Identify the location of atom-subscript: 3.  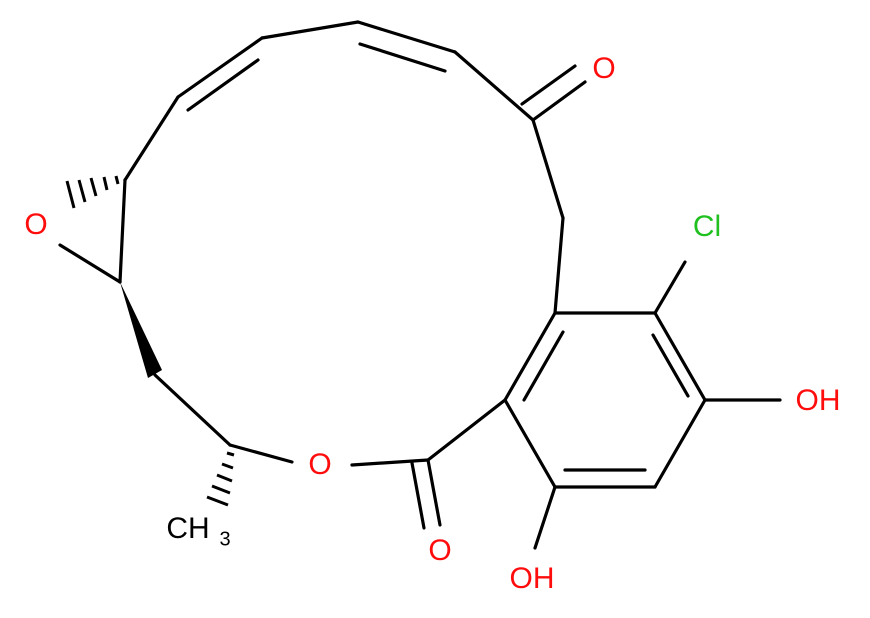
(224, 539).